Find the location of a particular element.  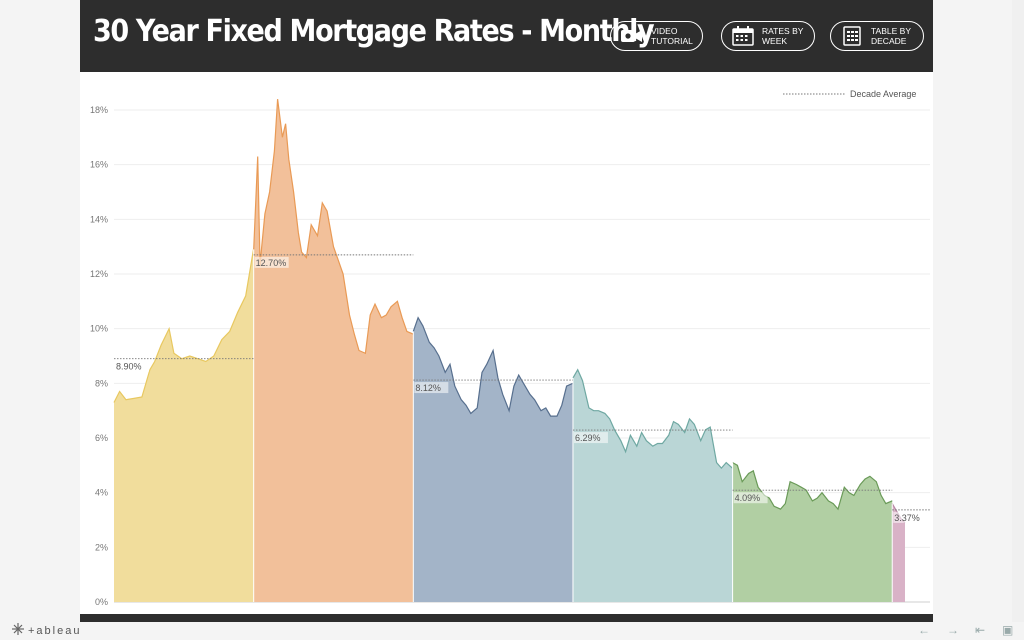

y-tick-label: 14% is located at coordinates (99, 219).